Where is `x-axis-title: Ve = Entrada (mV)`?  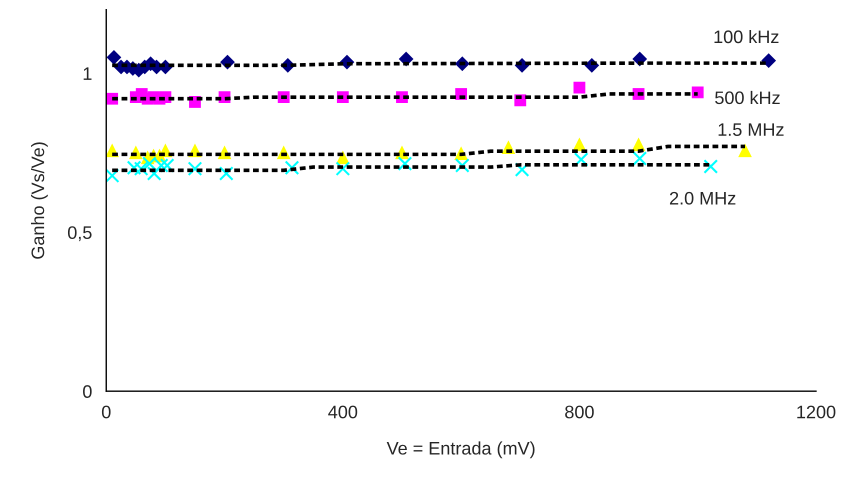 x-axis-title: Ve = Entrada (mV) is located at coordinates (460, 449).